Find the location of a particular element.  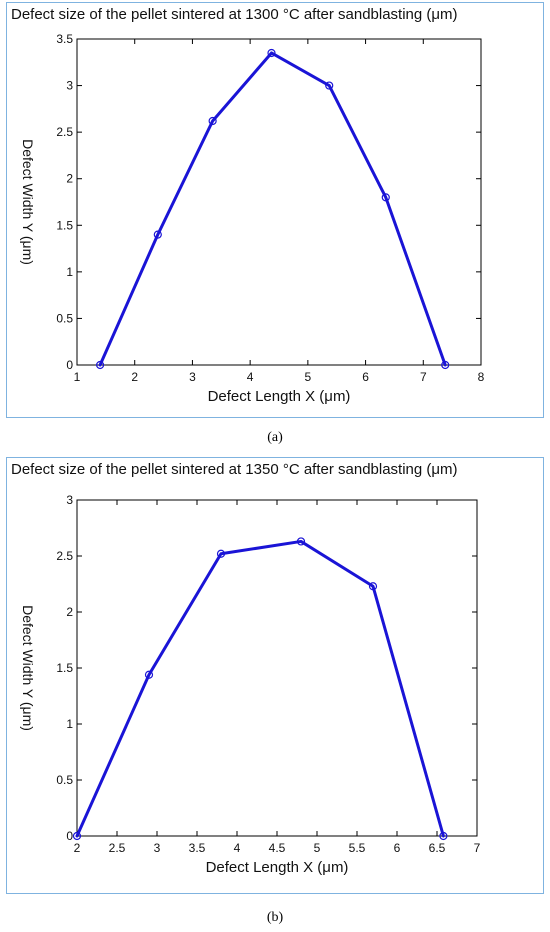

x-tick-label: 6.5 is located at coordinates (437, 848).